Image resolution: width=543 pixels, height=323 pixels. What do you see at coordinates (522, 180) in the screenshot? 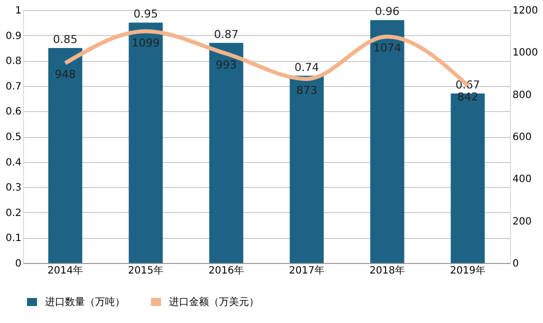
I see `y2-tick-label: 400` at bounding box center [522, 180].